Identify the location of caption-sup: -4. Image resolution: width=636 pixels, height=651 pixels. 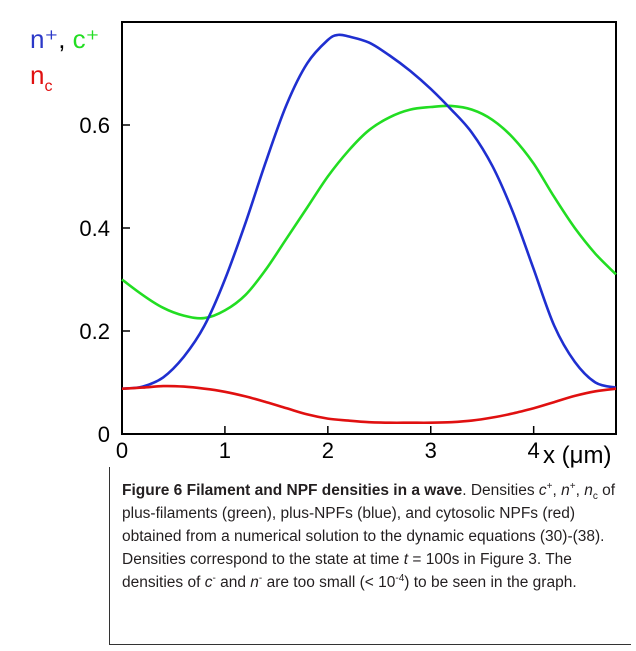
(400, 578).